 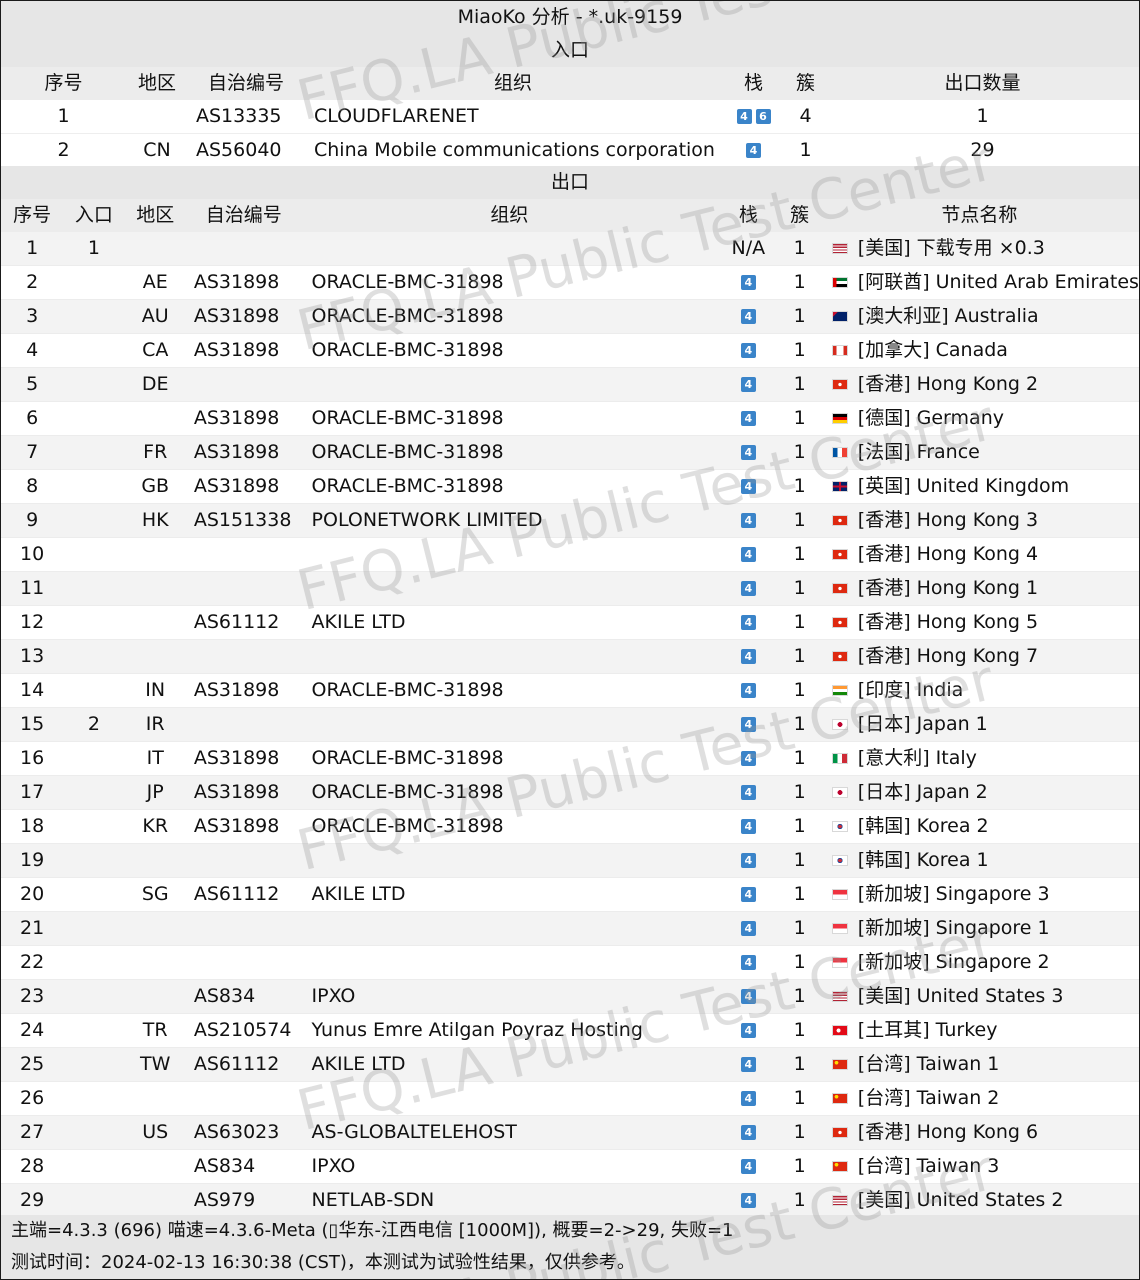 What do you see at coordinates (32, 1200) in the screenshot?
I see `exit-no-cell: 29` at bounding box center [32, 1200].